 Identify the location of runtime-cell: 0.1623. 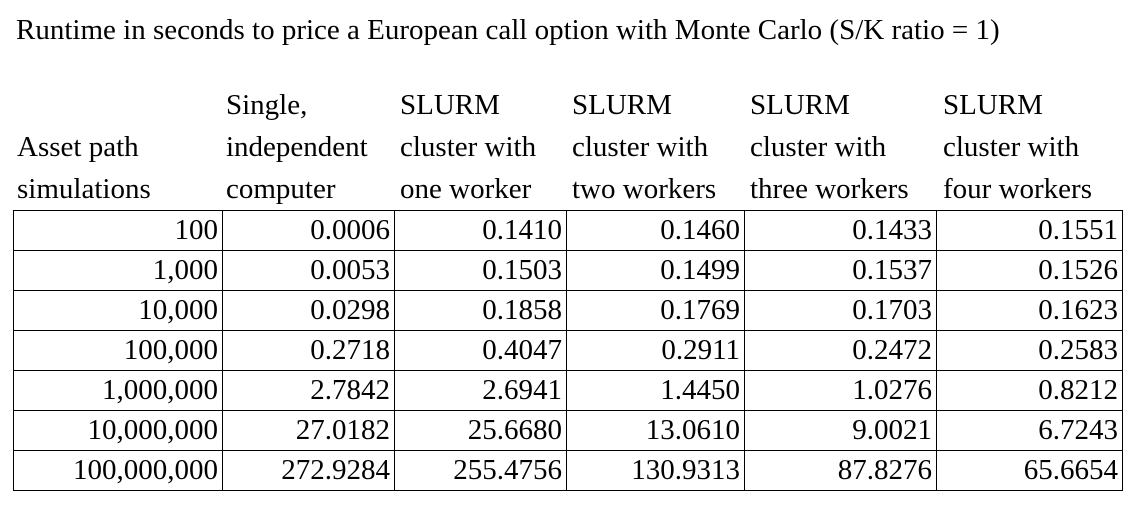
(1029, 310).